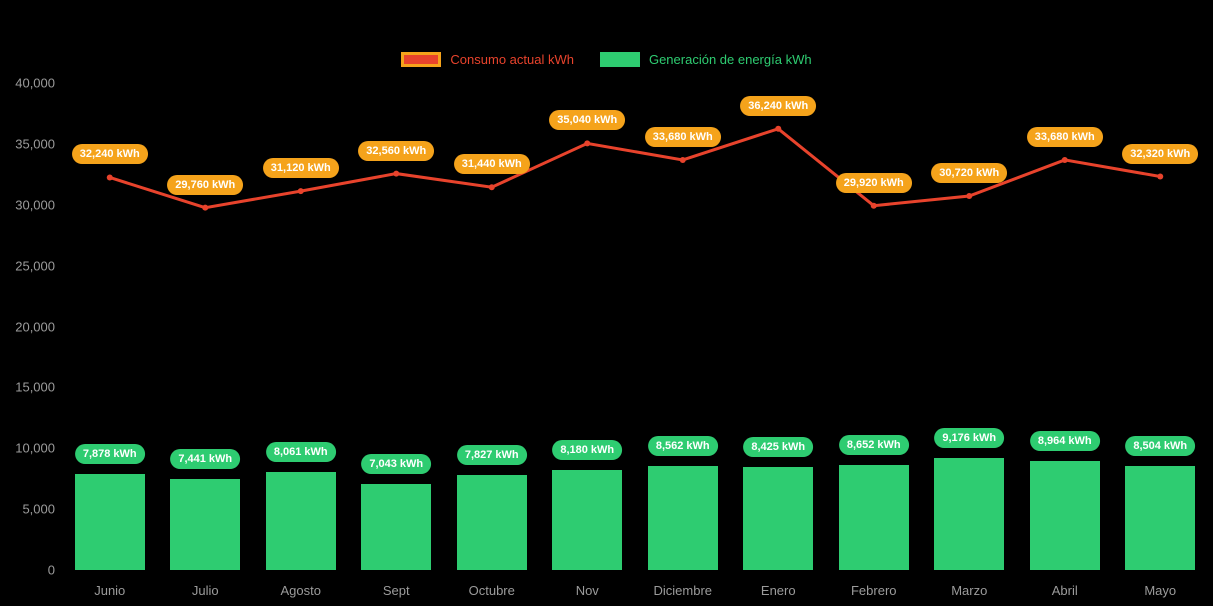  What do you see at coordinates (109, 454) in the screenshot?
I see `generation-value-label: 7,878 kWh` at bounding box center [109, 454].